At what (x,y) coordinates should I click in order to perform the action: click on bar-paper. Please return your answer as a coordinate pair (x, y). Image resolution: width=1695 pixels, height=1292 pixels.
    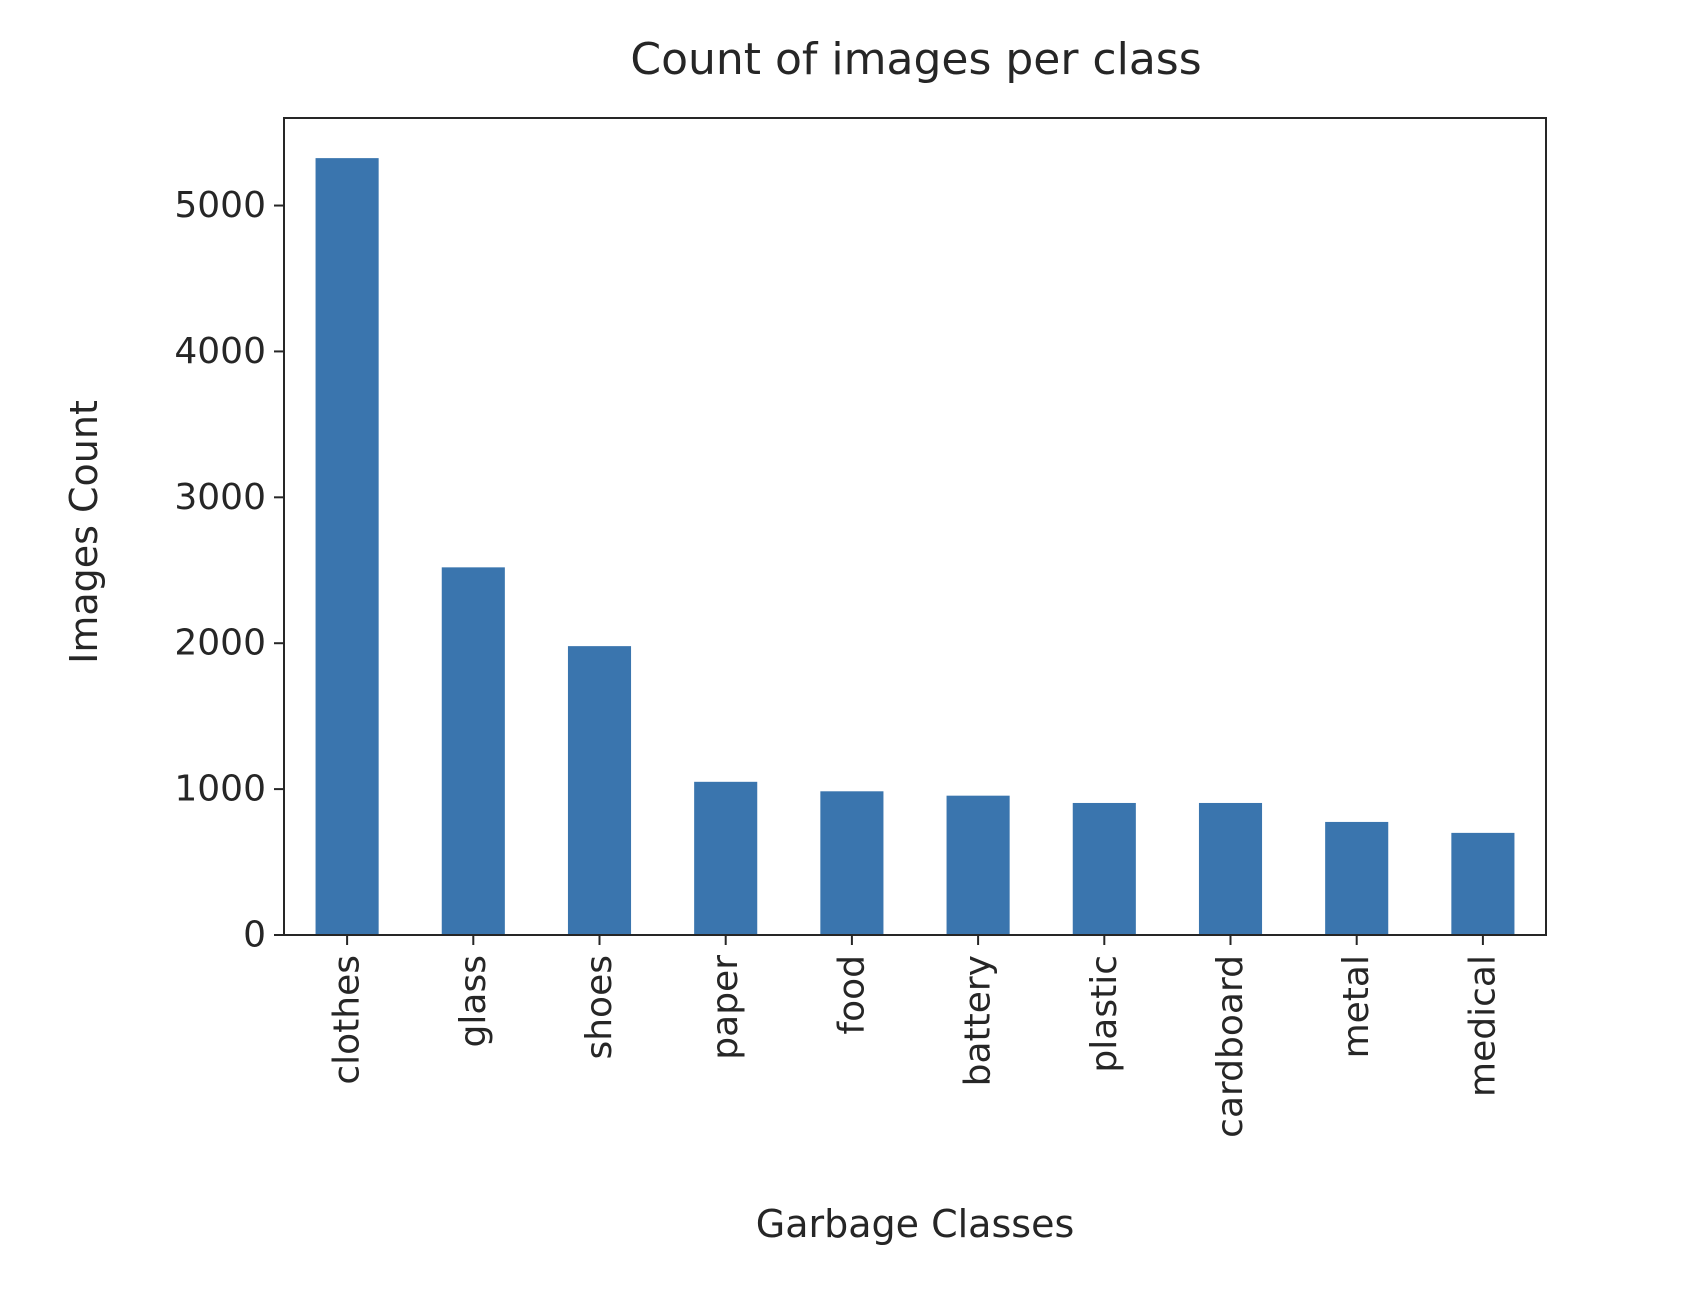
    Looking at the image, I should click on (726, 858).